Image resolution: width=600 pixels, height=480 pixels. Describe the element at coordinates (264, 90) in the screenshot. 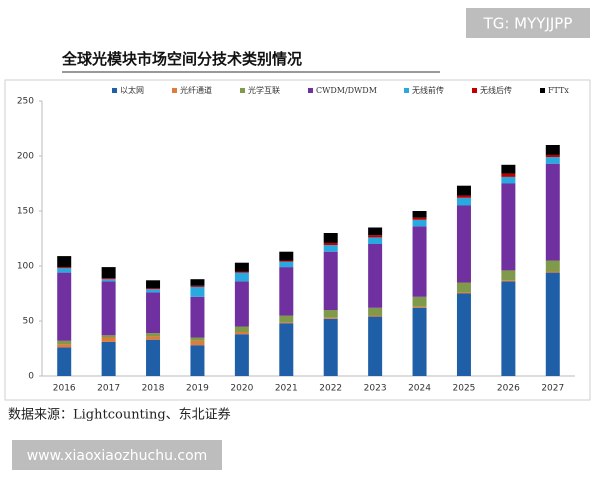

I see `legend-label: 光学互联` at that location.